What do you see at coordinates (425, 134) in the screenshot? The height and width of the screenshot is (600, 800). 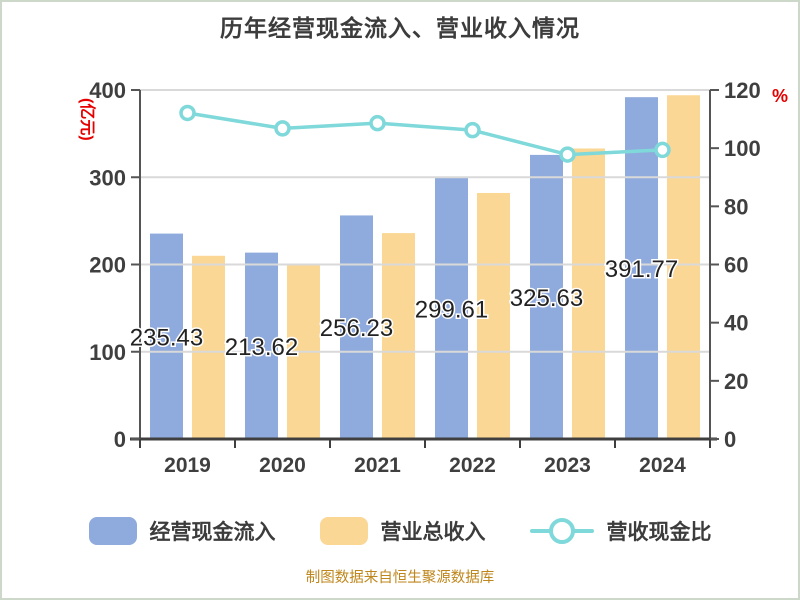 I see `ratio-line` at bounding box center [425, 134].